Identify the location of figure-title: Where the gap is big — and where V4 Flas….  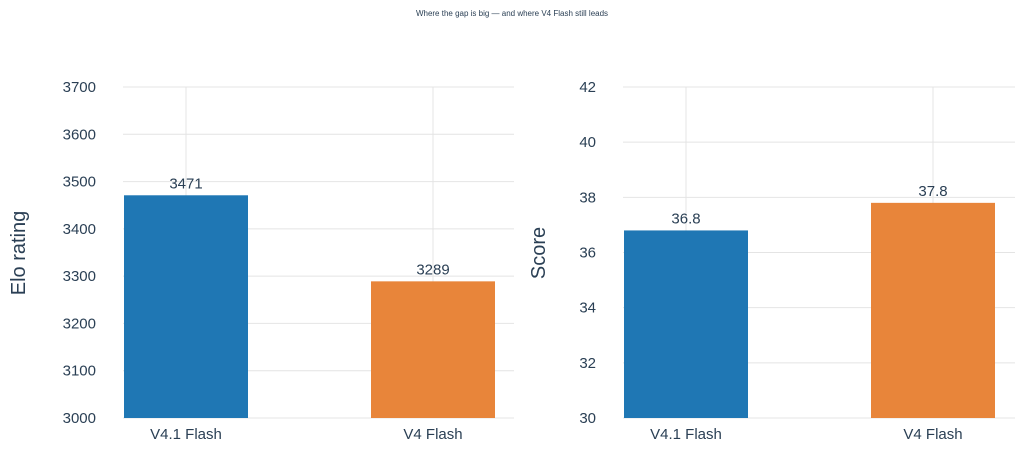
(512, 13).